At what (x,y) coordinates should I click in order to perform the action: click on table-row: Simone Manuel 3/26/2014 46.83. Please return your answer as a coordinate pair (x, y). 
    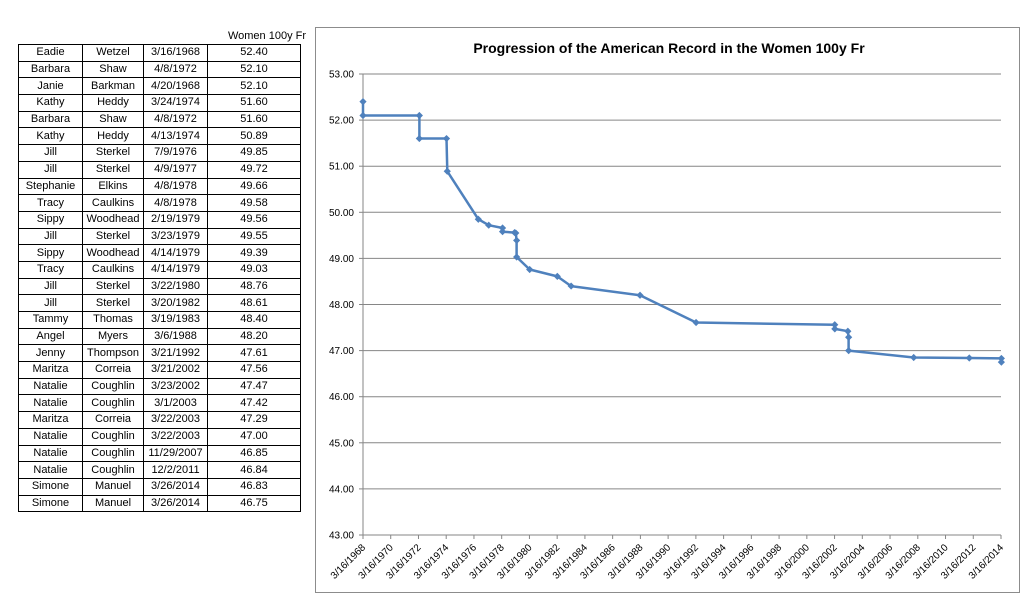
    Looking at the image, I should click on (159, 486).